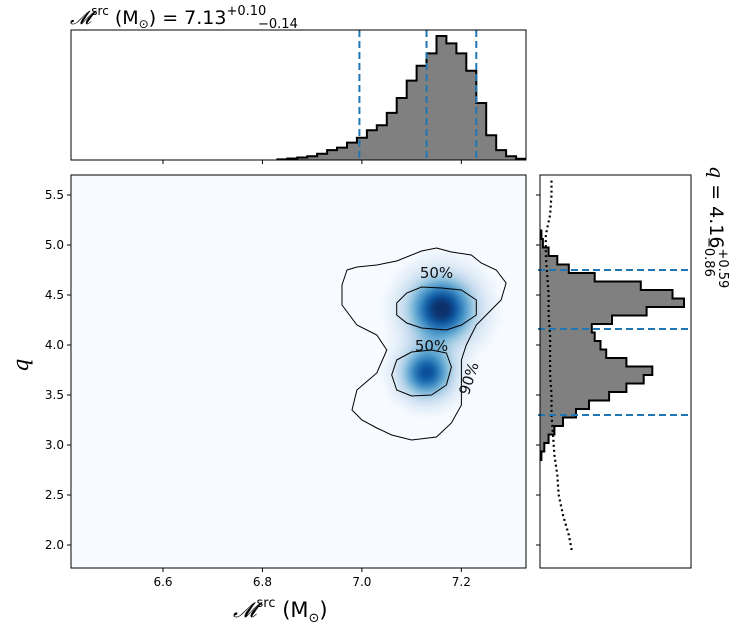  I want to click on contours, so click(424, 344).